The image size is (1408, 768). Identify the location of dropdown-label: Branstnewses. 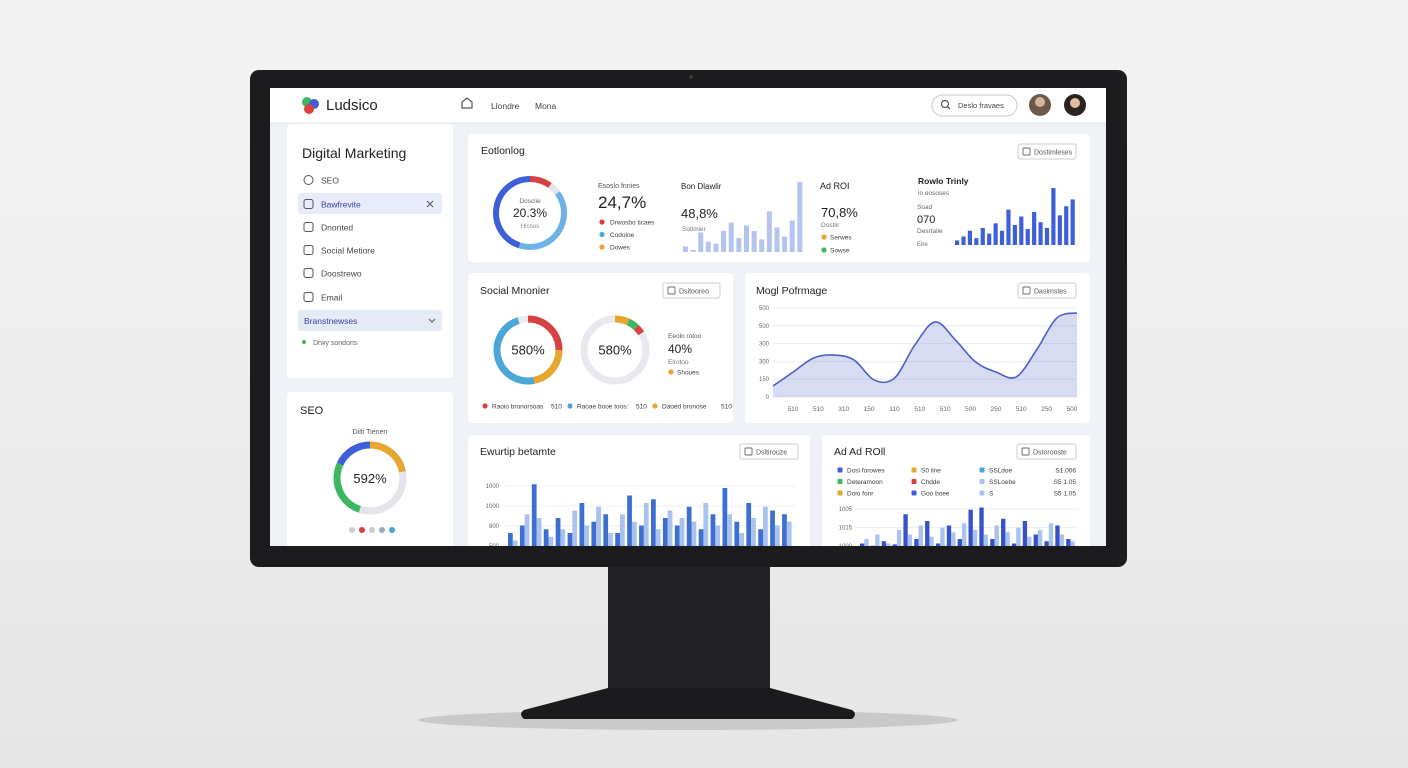
(330, 321).